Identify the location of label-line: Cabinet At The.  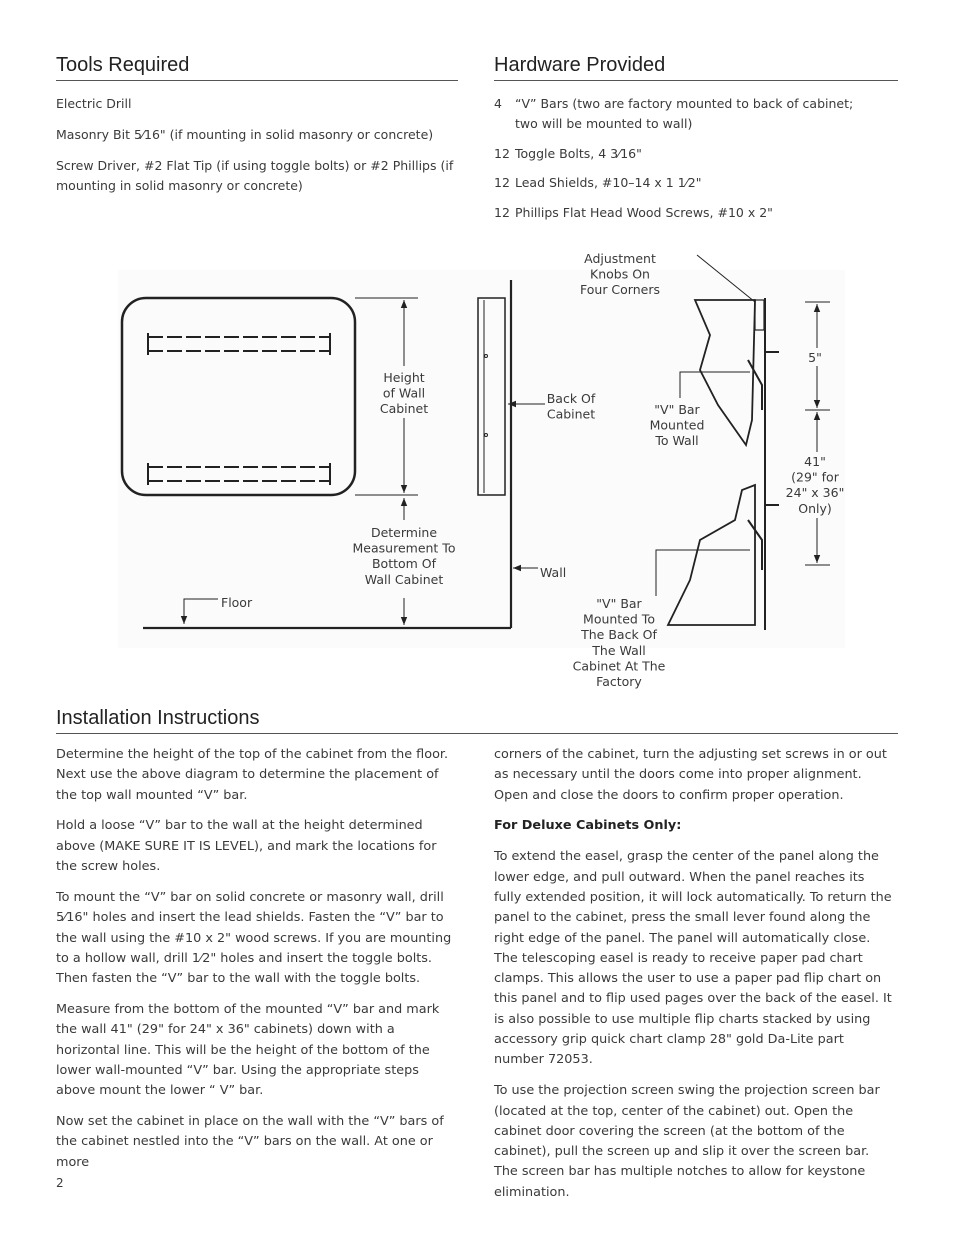
(619, 665).